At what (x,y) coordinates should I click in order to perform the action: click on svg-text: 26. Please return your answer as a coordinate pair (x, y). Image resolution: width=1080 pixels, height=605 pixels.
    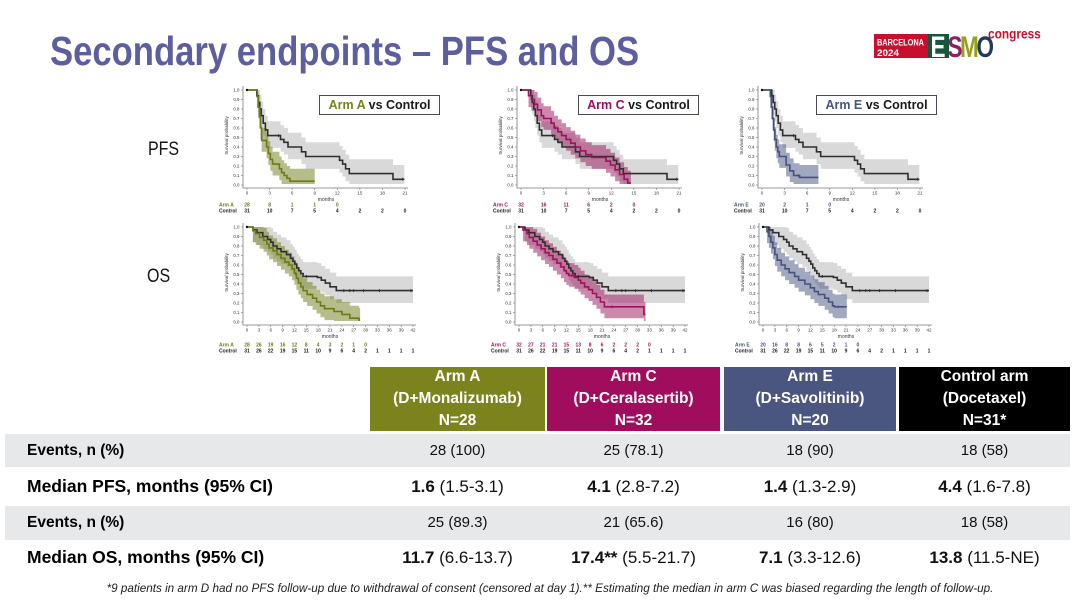
    Looking at the image, I should click on (259, 345).